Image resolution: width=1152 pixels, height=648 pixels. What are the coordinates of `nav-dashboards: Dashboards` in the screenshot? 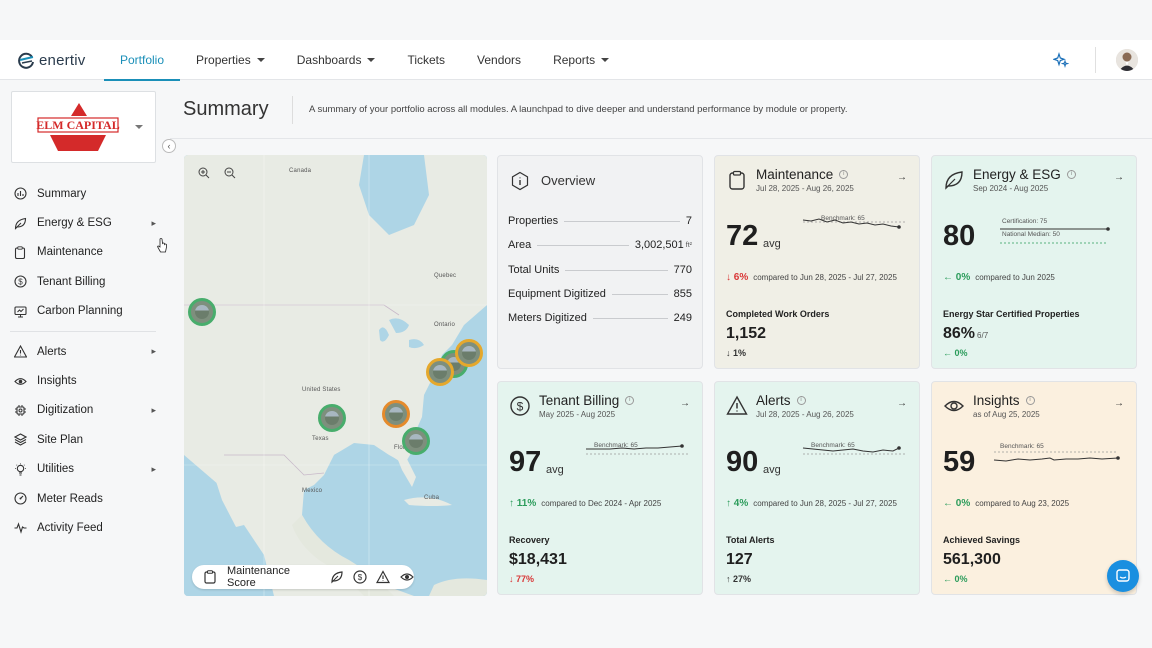 It's located at (336, 60).